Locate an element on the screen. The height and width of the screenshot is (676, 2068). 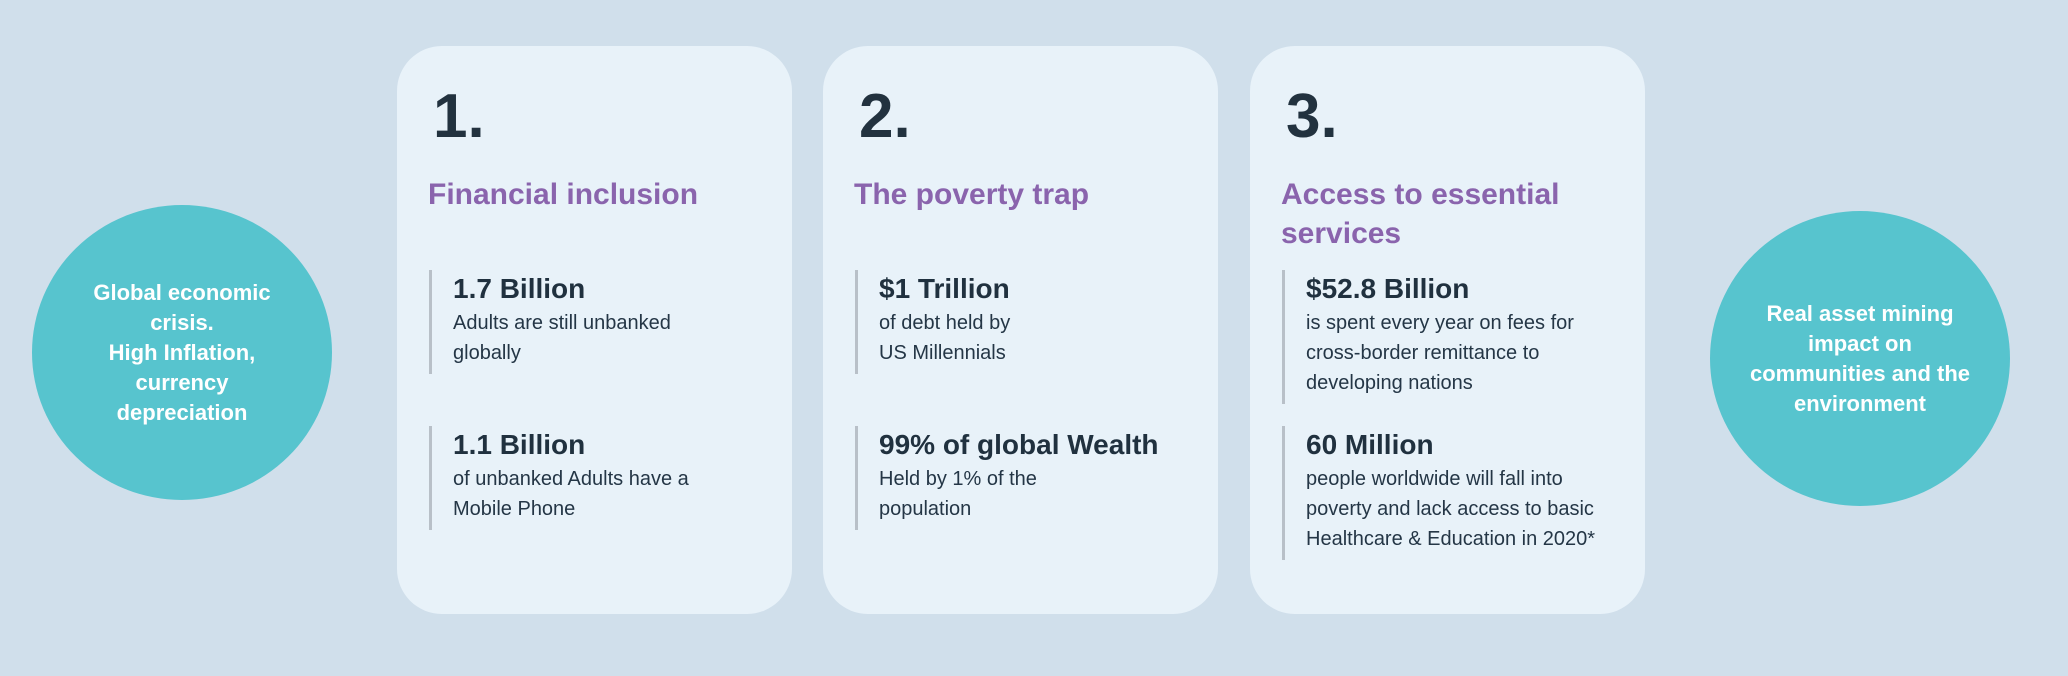
stat-description-line: Held by 1% of the is located at coordinates (958, 479).